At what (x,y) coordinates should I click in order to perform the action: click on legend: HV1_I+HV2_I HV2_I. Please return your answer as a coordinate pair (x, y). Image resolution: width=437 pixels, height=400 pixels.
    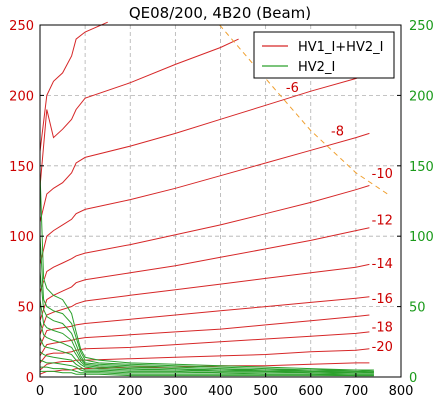
    Looking at the image, I should click on (324, 55).